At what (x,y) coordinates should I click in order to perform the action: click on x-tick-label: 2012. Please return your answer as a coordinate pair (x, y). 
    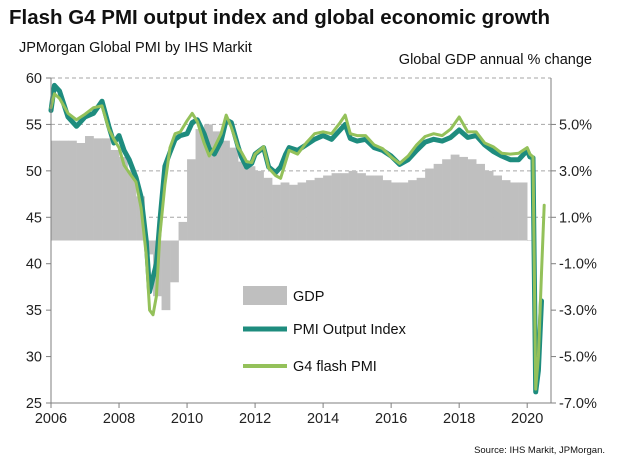
    Looking at the image, I should click on (255, 419).